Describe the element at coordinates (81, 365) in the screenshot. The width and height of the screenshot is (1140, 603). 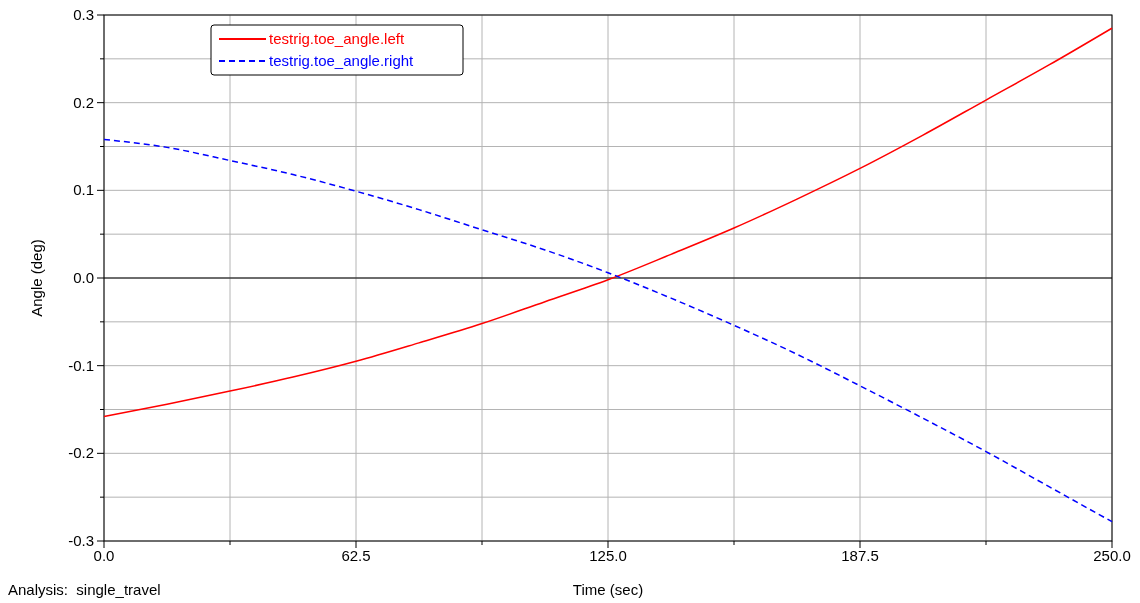
I see `y-tick-label: -0.1` at that location.